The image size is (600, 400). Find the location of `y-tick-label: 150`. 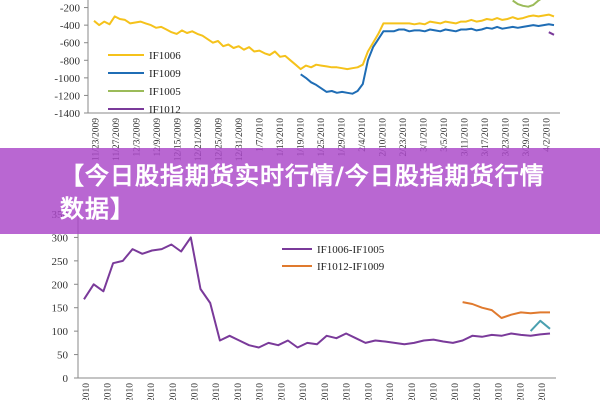

y-tick-label: 150 is located at coordinates (60, 309).